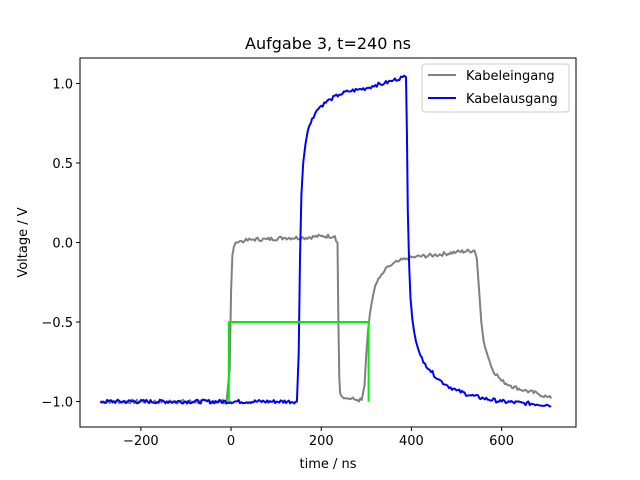 The width and height of the screenshot is (640, 480). I want to click on legend-box, so click(495, 88).